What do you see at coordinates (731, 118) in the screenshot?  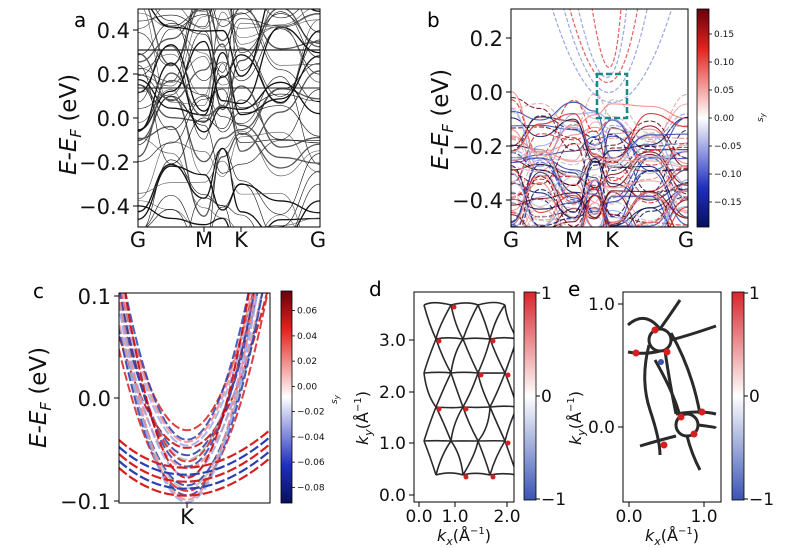 I see `panel-b-colorbar: 0.15 0.10 0.05 0.00 −0.05 −0.10 −0.15 sy` at bounding box center [731, 118].